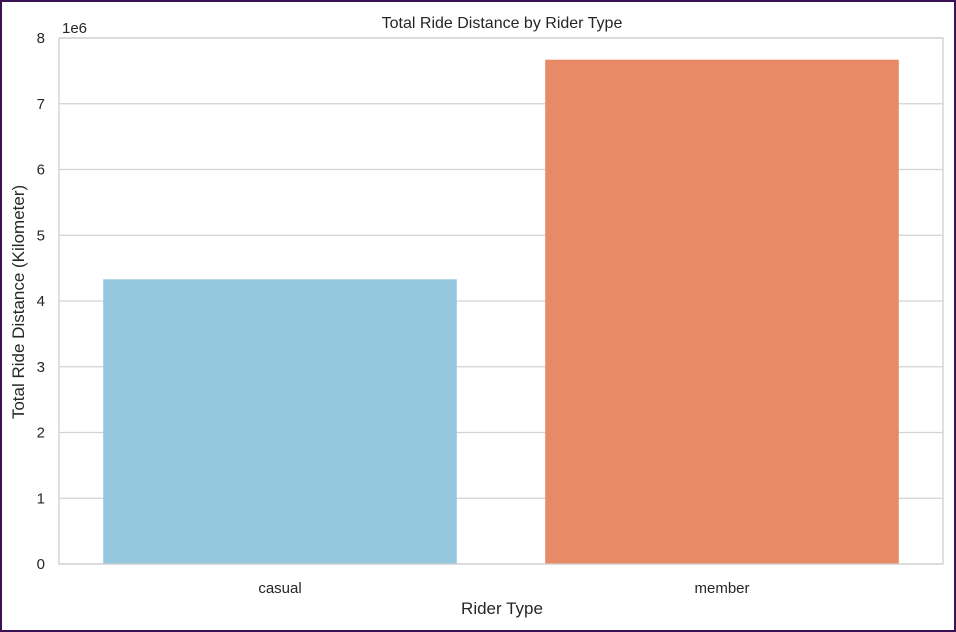  What do you see at coordinates (721, 588) in the screenshot?
I see `x-tick-label-member: member` at bounding box center [721, 588].